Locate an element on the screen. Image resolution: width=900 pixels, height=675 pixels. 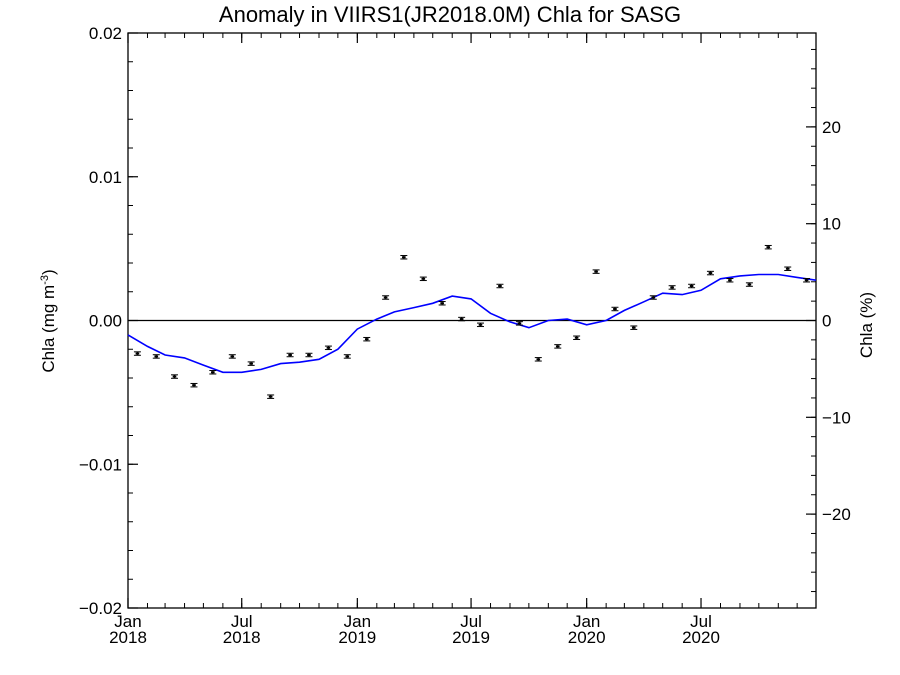
y-tick-label: −0.01 is located at coordinates (100, 464).